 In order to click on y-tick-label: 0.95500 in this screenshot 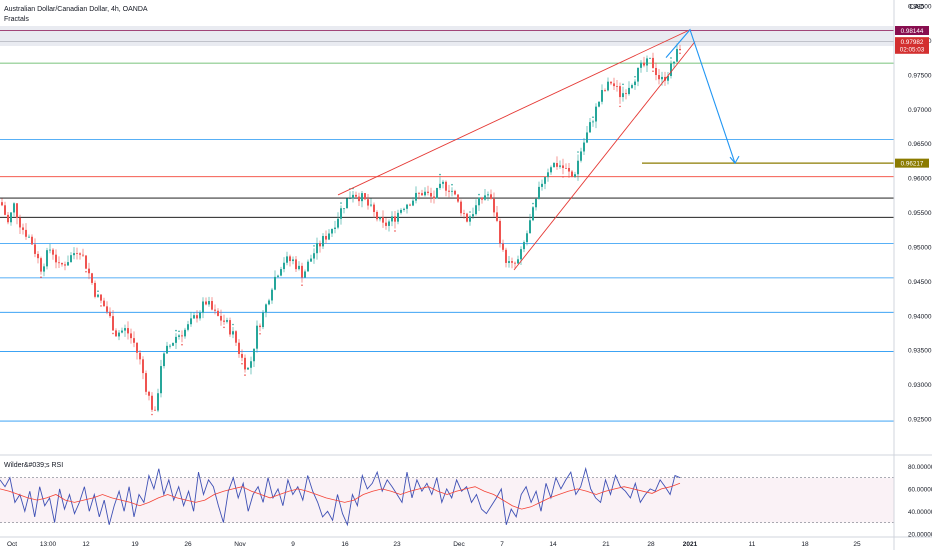, I will do `click(920, 213)`.